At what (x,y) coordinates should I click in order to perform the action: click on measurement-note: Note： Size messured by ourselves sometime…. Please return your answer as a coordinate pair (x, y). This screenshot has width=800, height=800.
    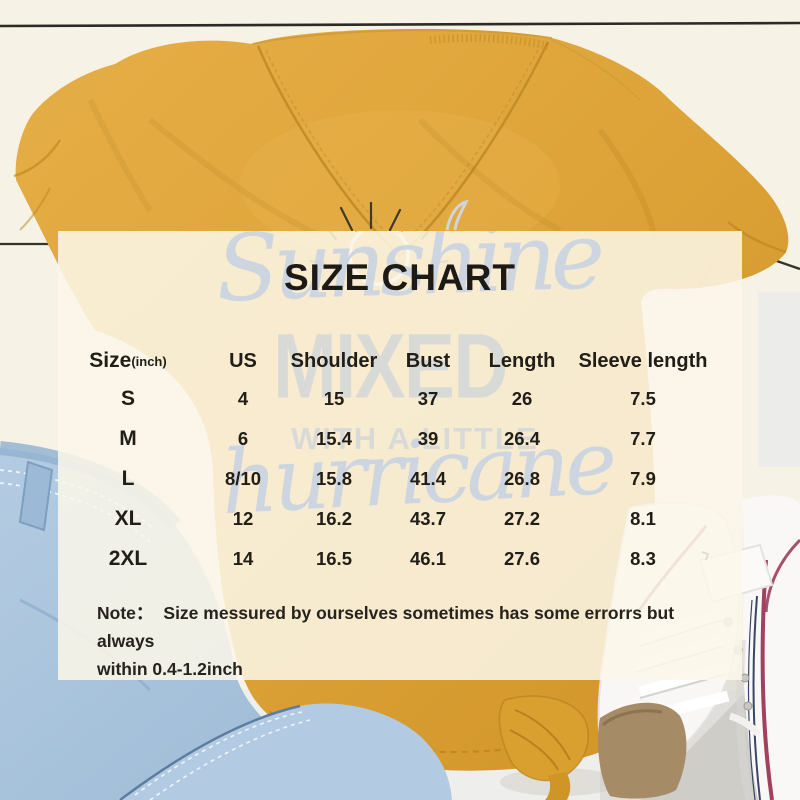
    Looking at the image, I should click on (407, 639).